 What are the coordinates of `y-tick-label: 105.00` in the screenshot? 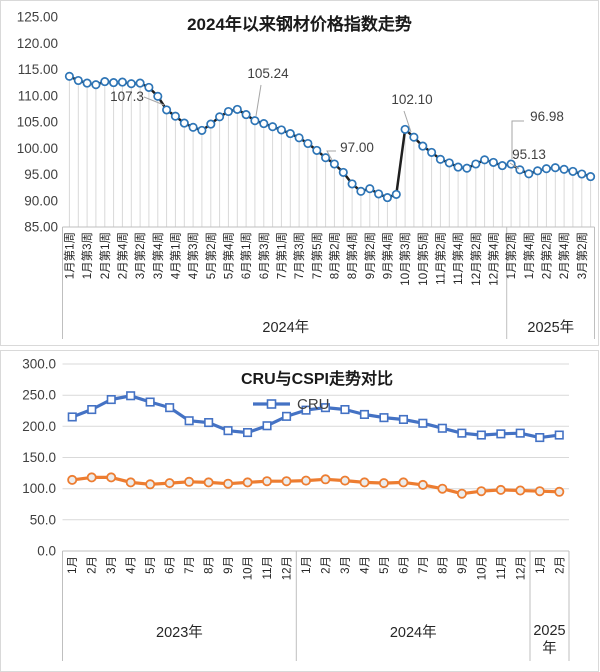 It's located at (37, 122).